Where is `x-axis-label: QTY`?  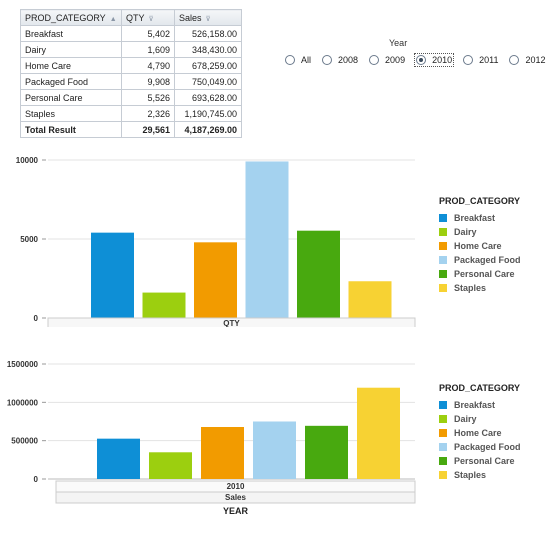
x-axis-label: QTY is located at coordinates (231, 323).